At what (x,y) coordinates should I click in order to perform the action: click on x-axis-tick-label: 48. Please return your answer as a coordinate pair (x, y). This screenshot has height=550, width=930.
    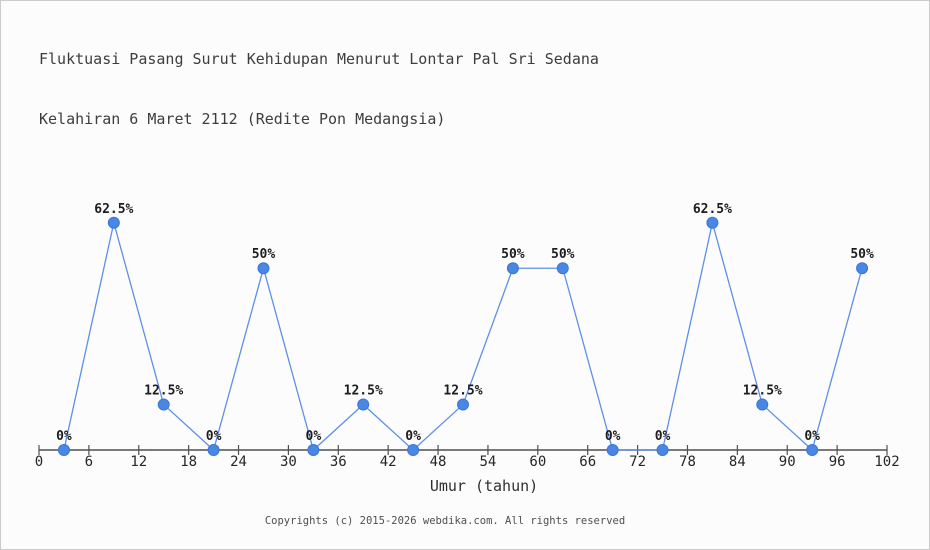
    Looking at the image, I should click on (438, 462).